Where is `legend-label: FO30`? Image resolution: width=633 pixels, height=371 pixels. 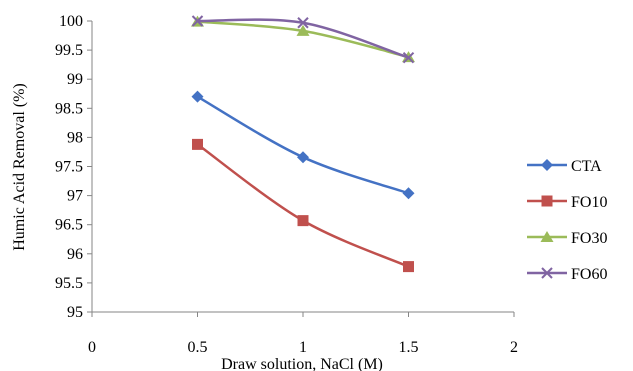
legend-label: FO30 is located at coordinates (589, 238).